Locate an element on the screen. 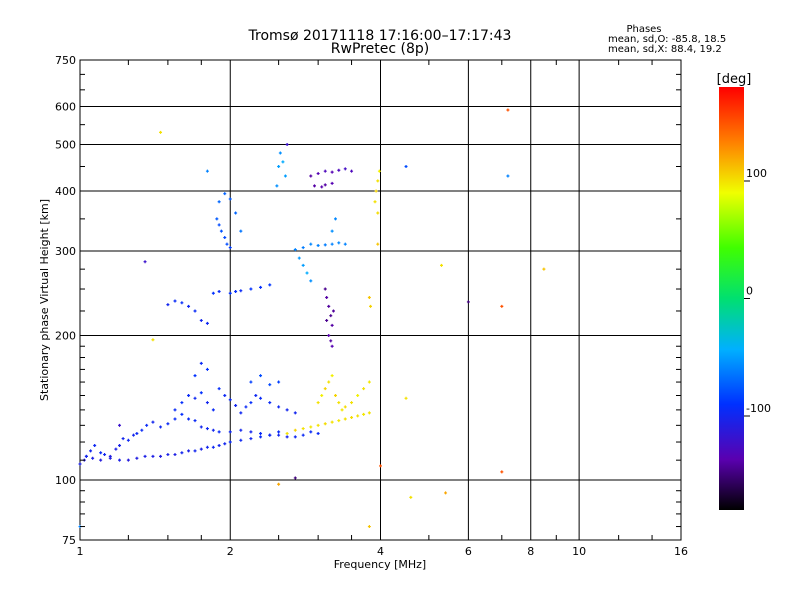 This screenshot has width=800, height=600. x-tick-label: 6 is located at coordinates (468, 551).